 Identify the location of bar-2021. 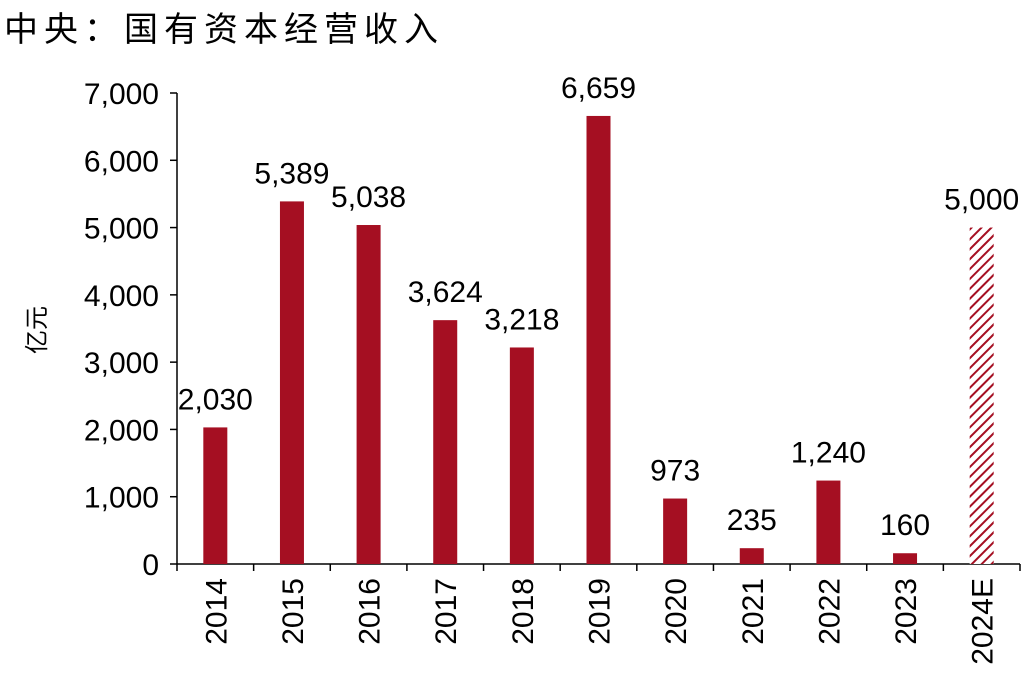
(751, 556).